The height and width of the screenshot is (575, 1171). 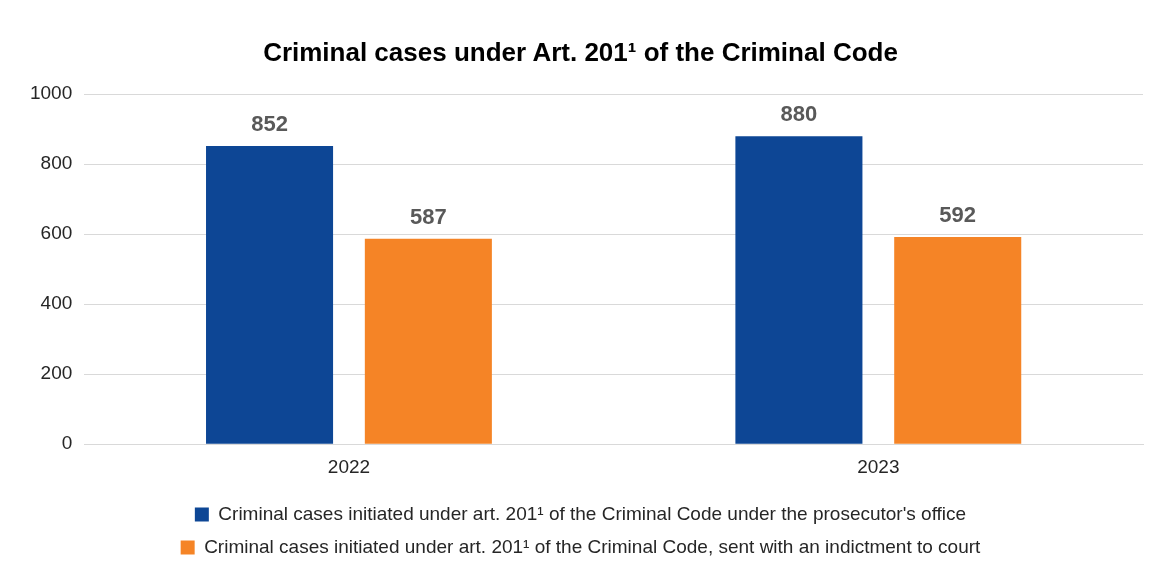 I want to click on y-tick-label: 800, so click(x=56, y=163).